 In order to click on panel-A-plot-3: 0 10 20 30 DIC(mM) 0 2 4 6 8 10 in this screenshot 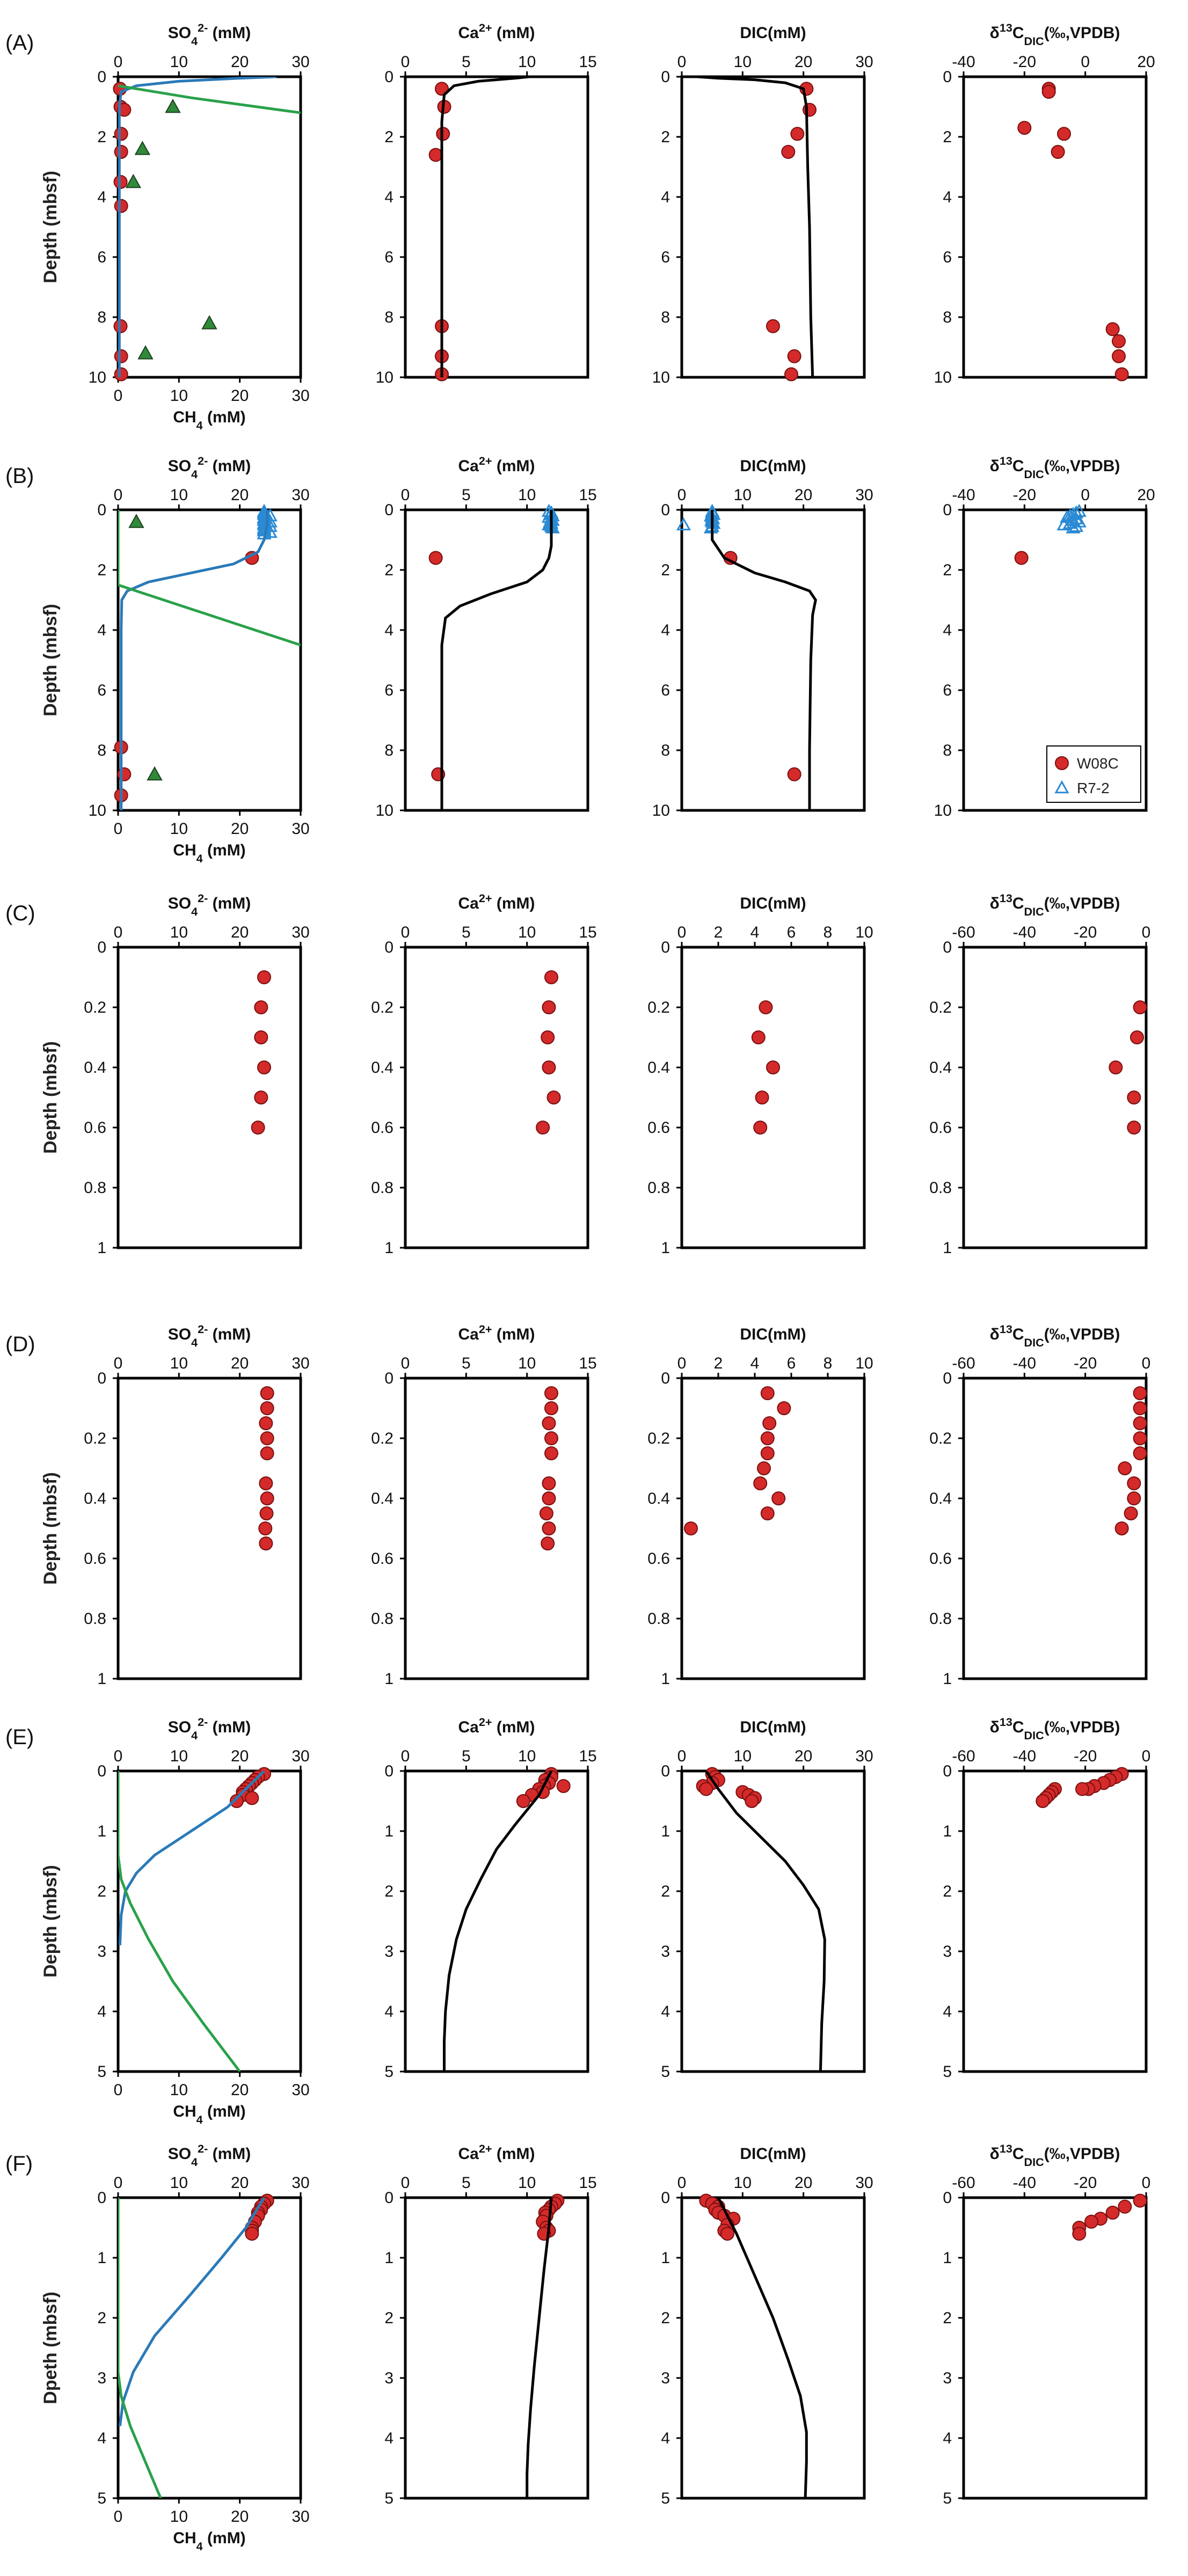, I will do `click(763, 205)`.